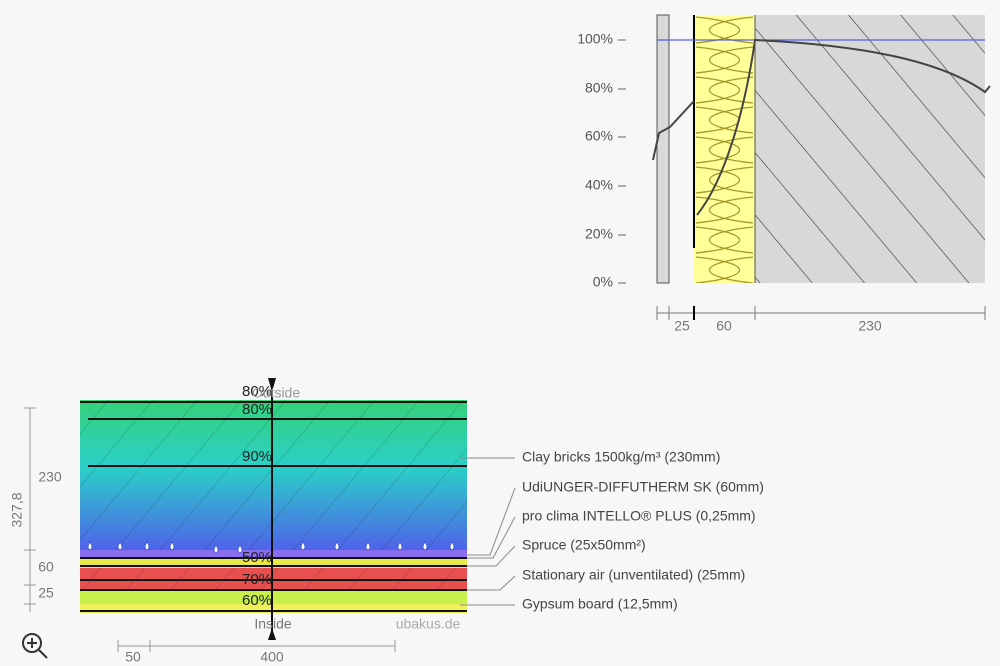 The image size is (1000, 666). What do you see at coordinates (599, 136) in the screenshot?
I see `y-tick-label: 60%` at bounding box center [599, 136].